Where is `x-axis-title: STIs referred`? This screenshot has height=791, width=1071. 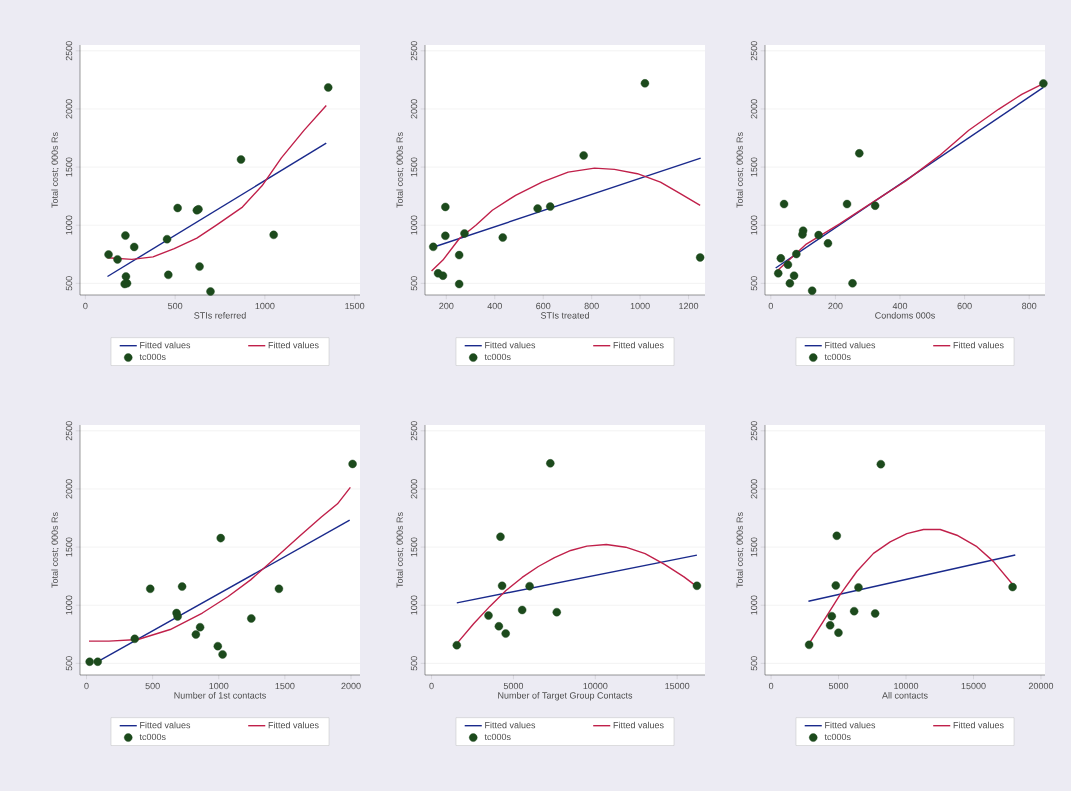 x-axis-title: STIs referred is located at coordinates (220, 315).